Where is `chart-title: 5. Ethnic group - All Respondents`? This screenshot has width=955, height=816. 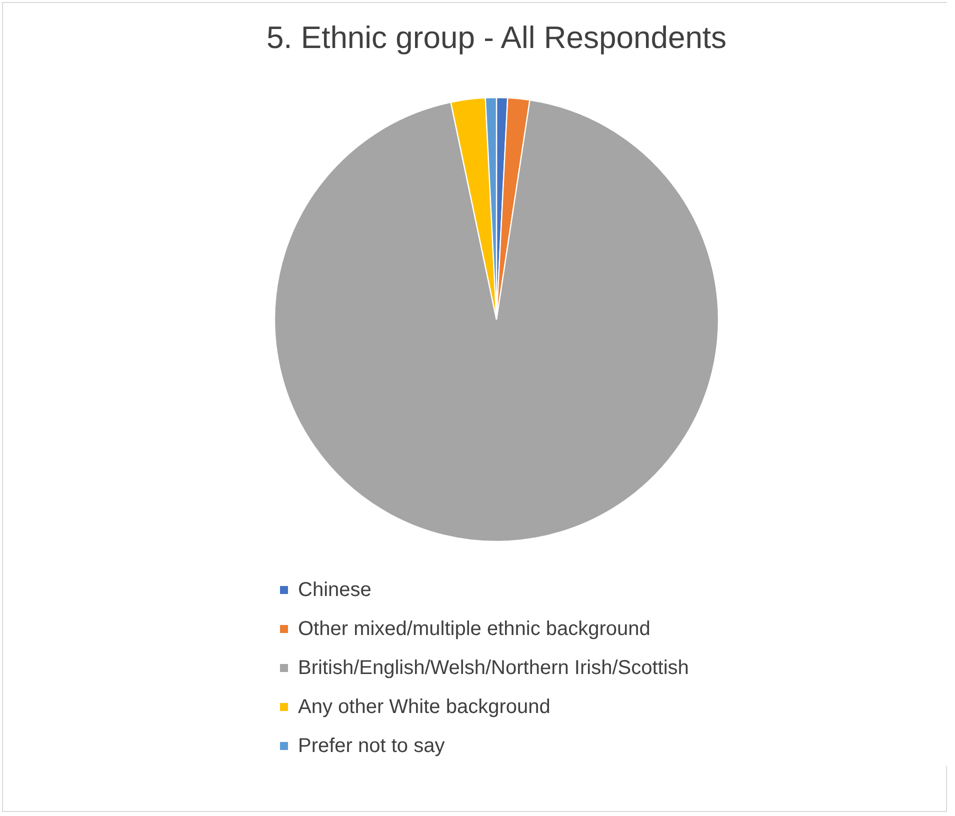 chart-title: 5. Ethnic group - All Respondents is located at coordinates (496, 38).